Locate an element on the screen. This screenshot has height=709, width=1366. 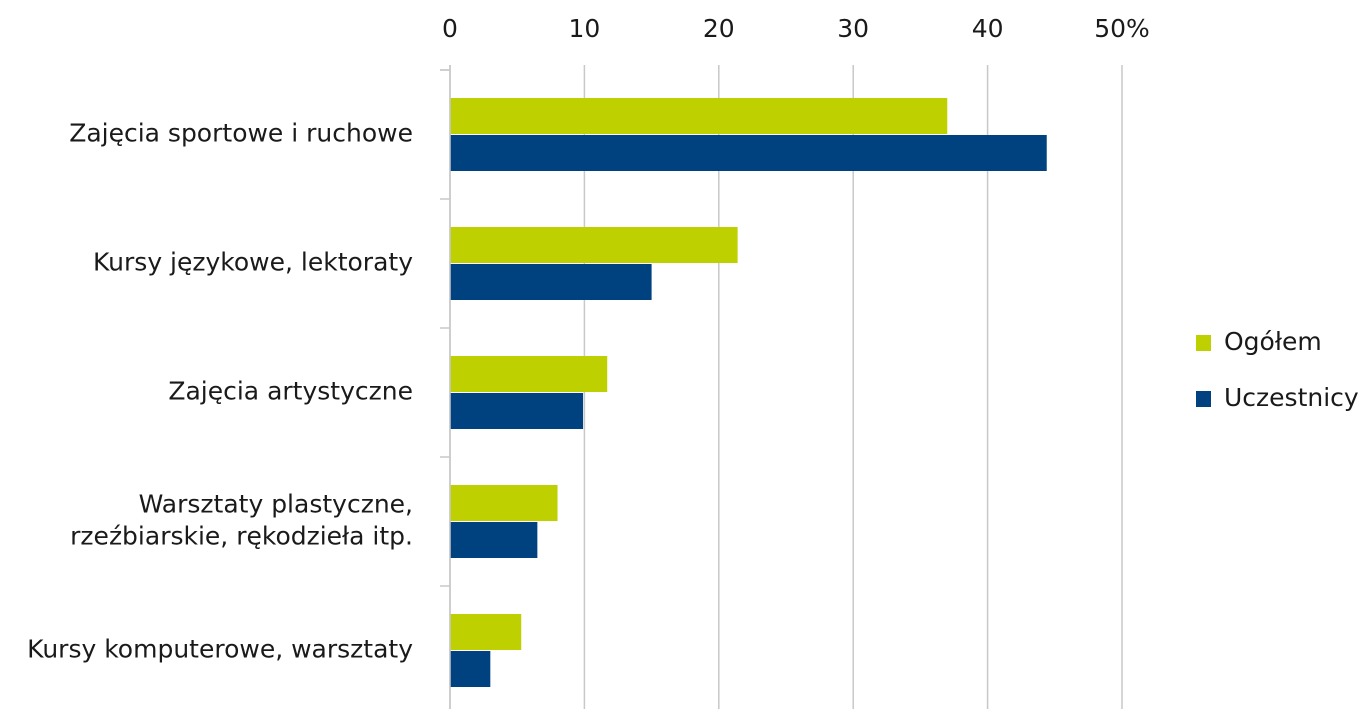
legend-label: Ogółem is located at coordinates (1273, 341).